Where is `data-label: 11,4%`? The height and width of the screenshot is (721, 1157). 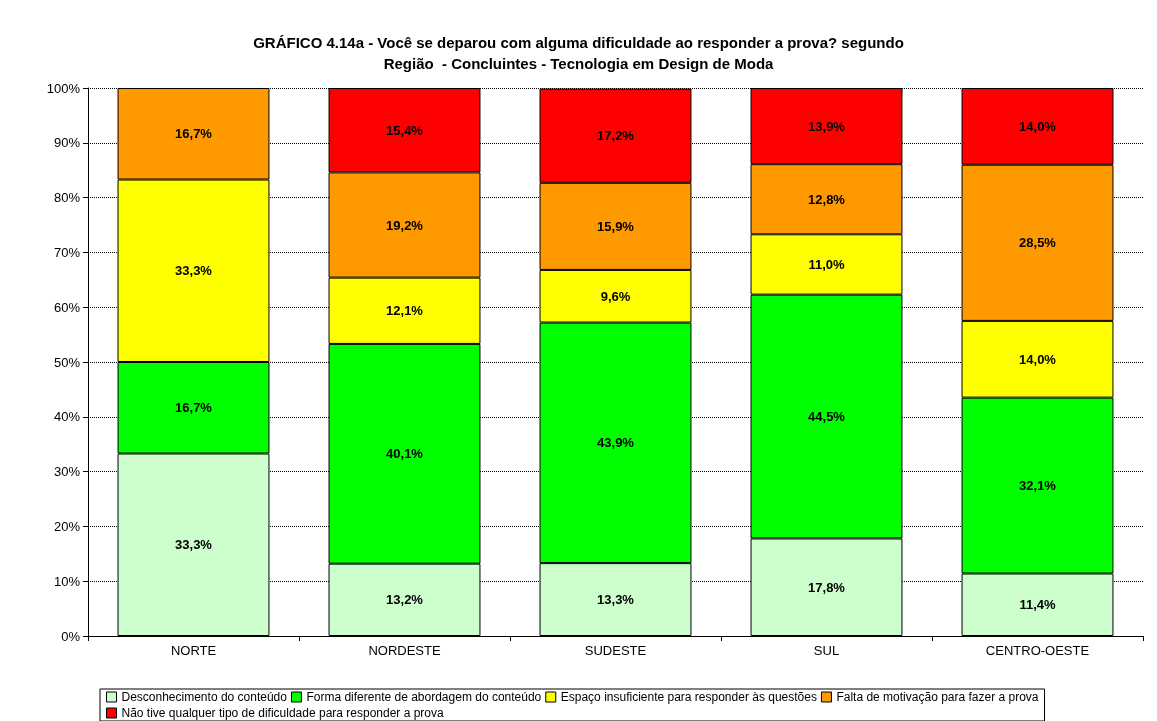 data-label: 11,4% is located at coordinates (1038, 605).